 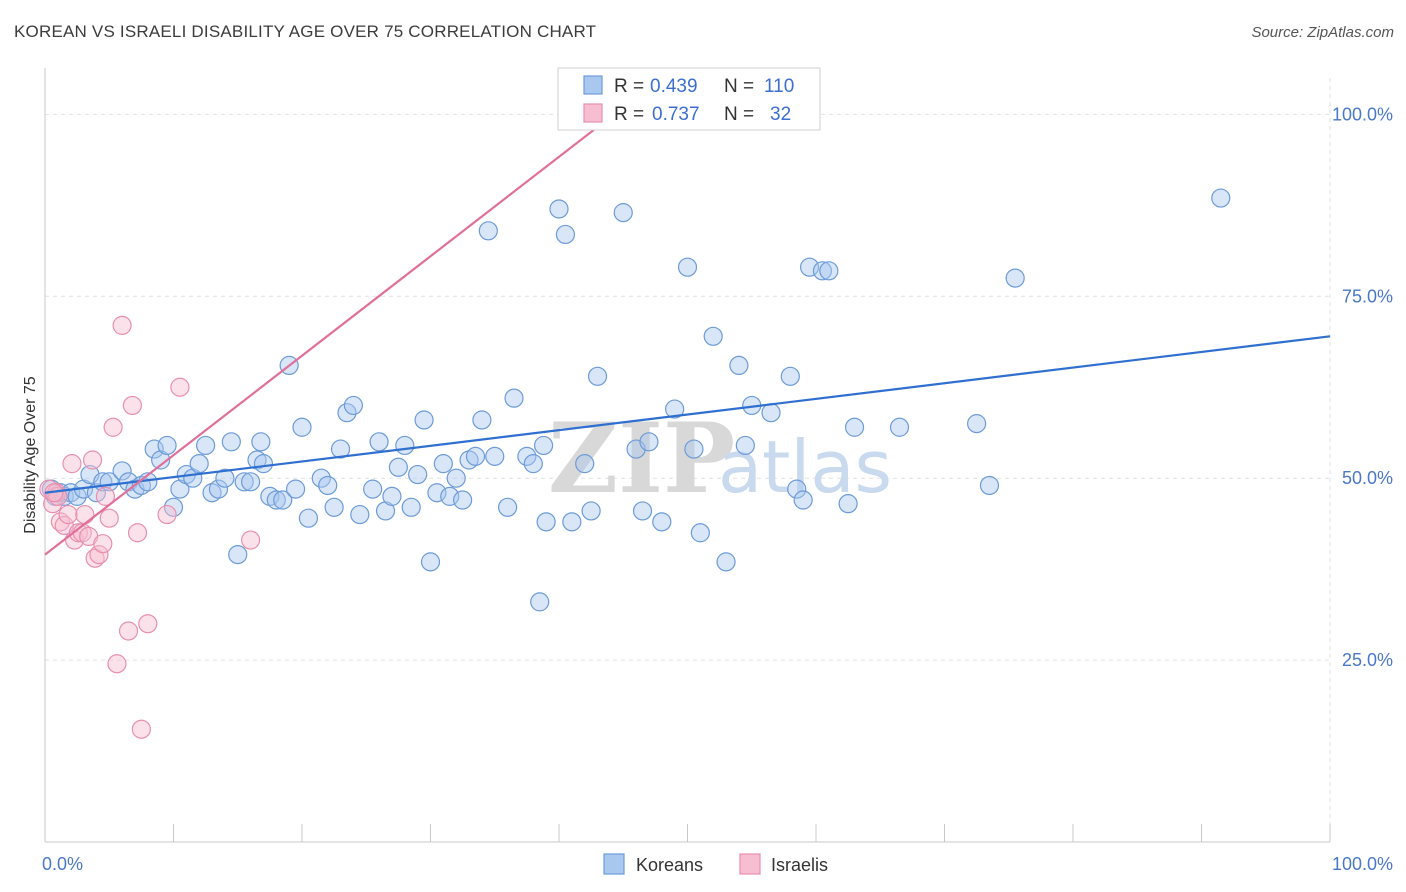 What do you see at coordinates (30, 455) in the screenshot?
I see `y-axis-label: Disability Age Over 75` at bounding box center [30, 455].